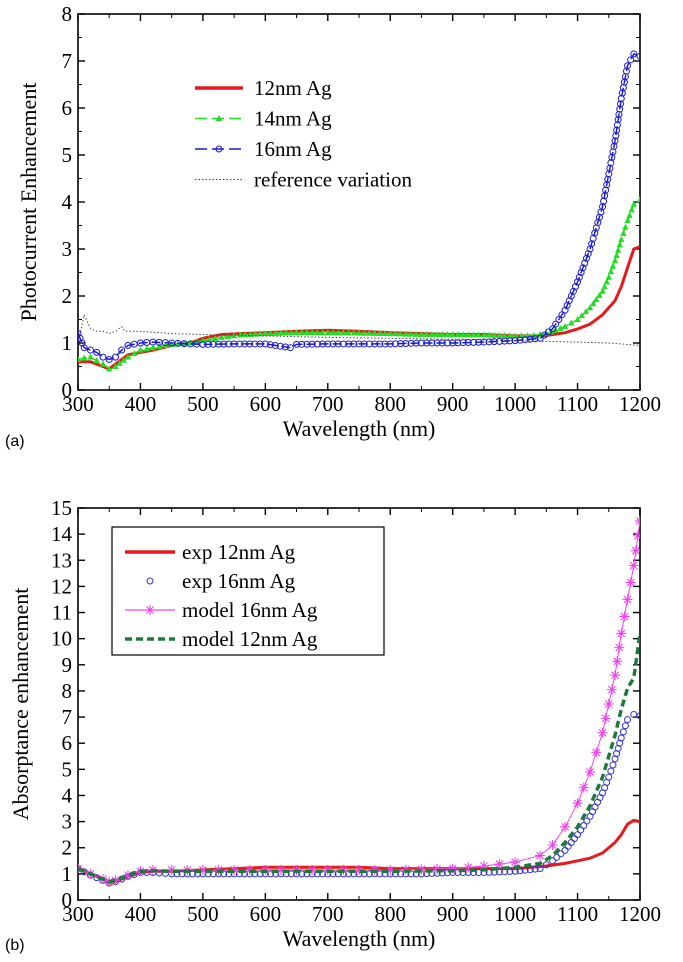 The image size is (683, 962). Describe the element at coordinates (328, 914) in the screenshot. I see `x-tick-label: 700` at that location.